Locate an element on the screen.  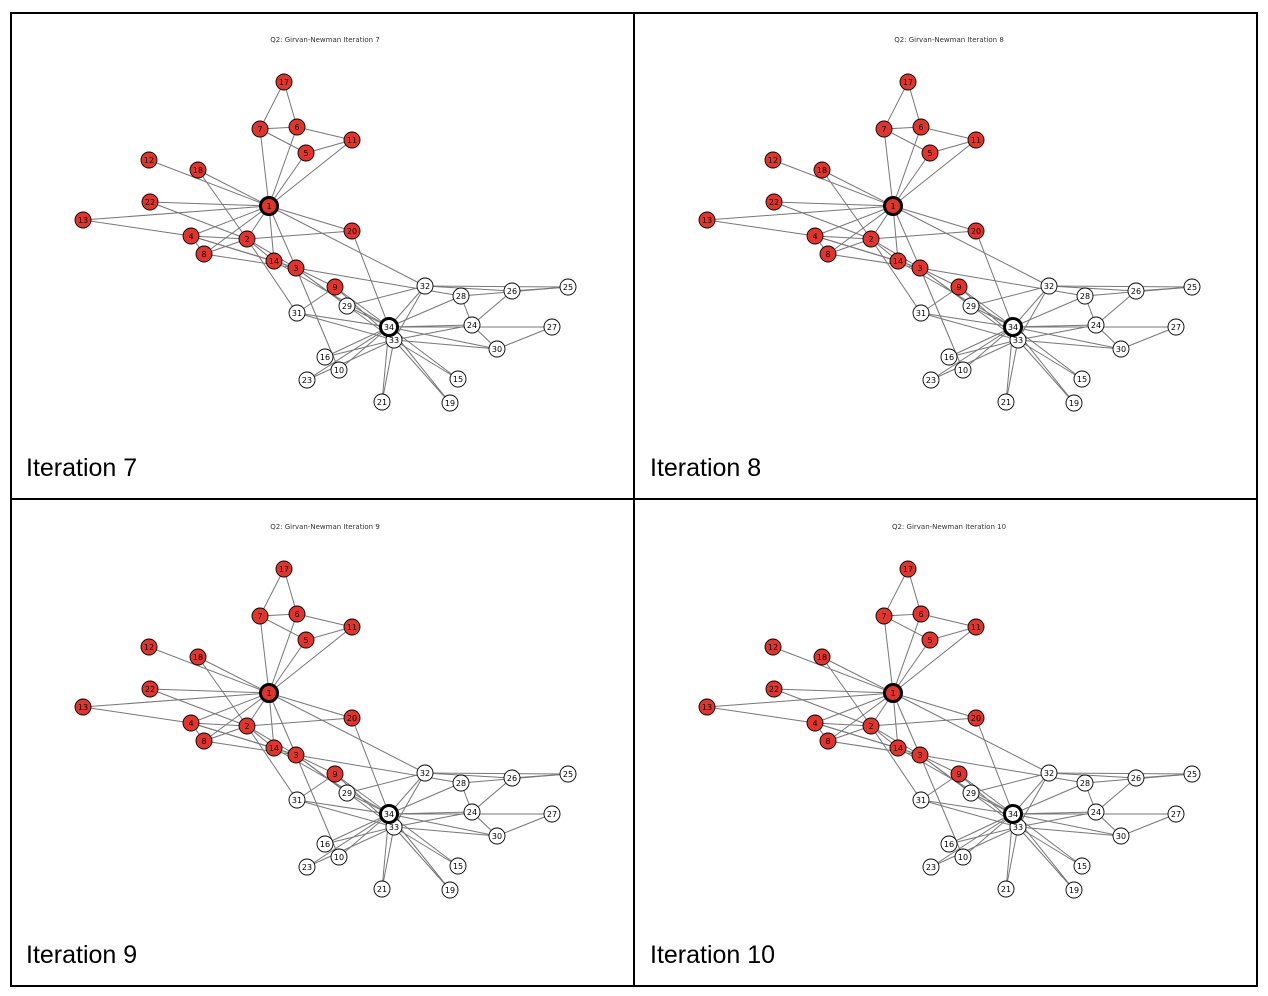
graph-node-18: 18 is located at coordinates (198, 170).